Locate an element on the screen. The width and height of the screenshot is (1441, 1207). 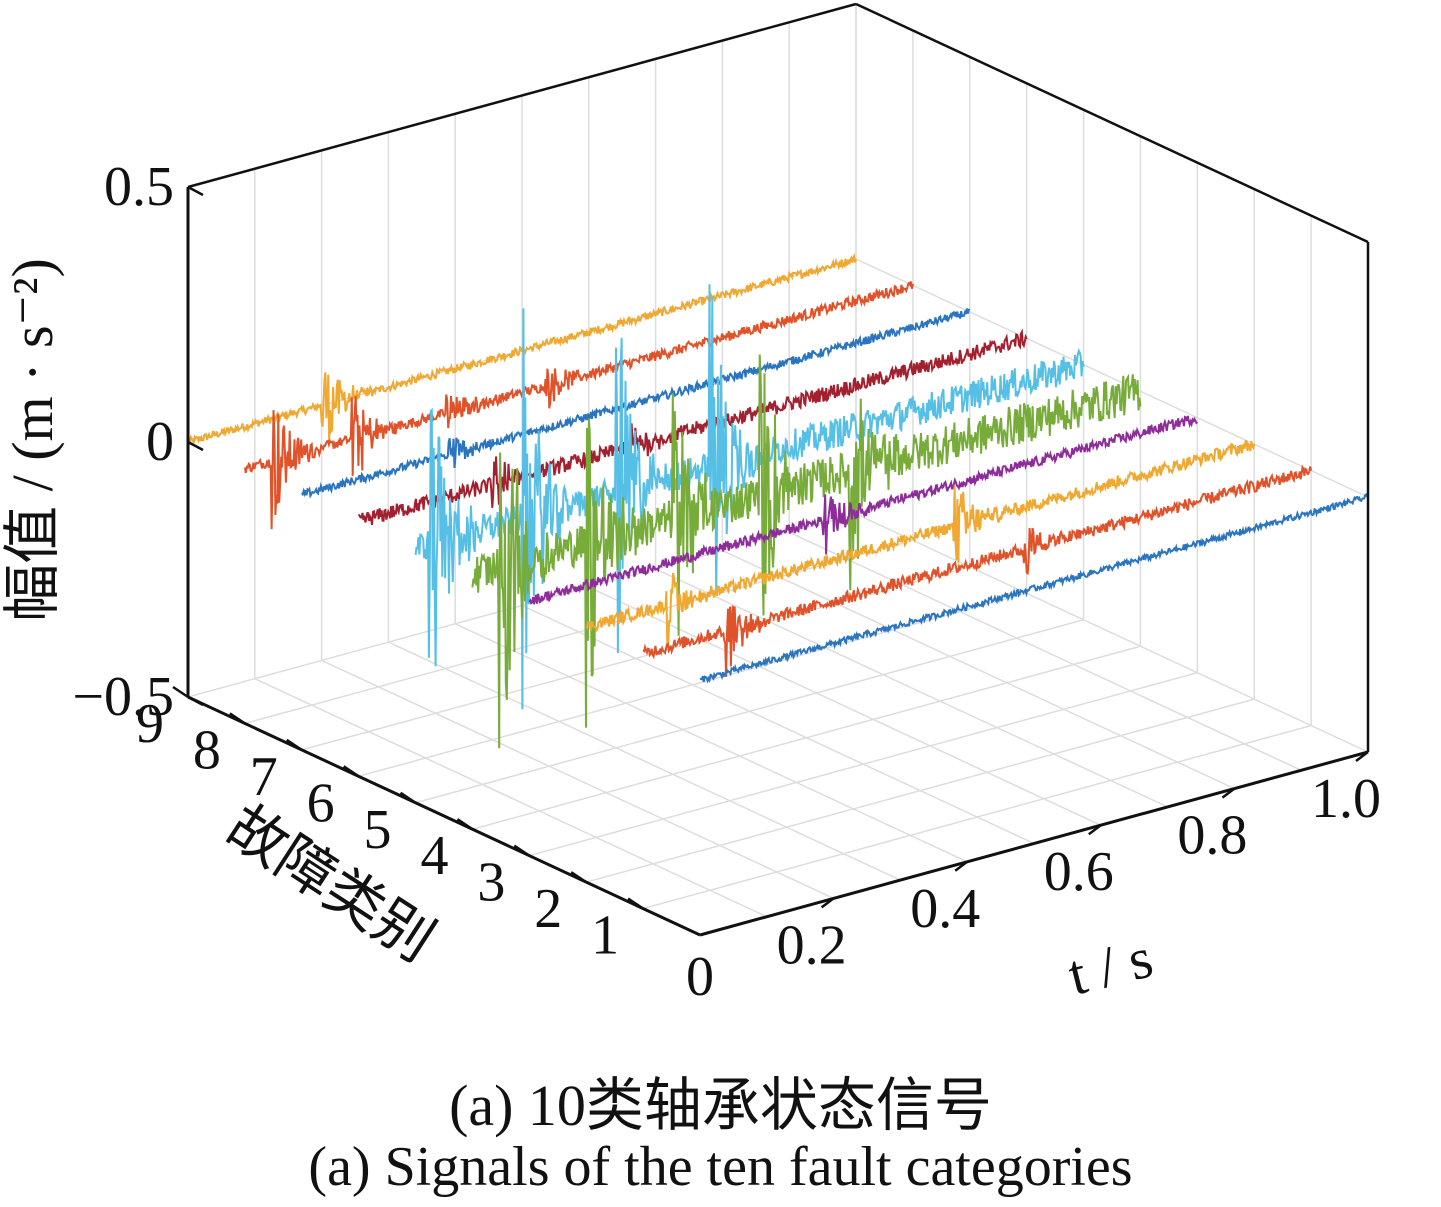
x-axis-line is located at coordinates (1034, 843).